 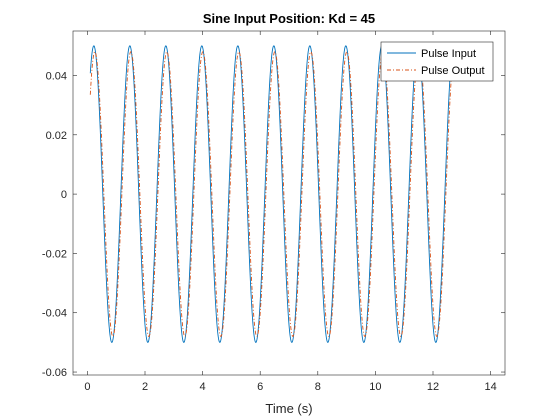 I want to click on y-tick-label: 0, so click(x=64, y=195).